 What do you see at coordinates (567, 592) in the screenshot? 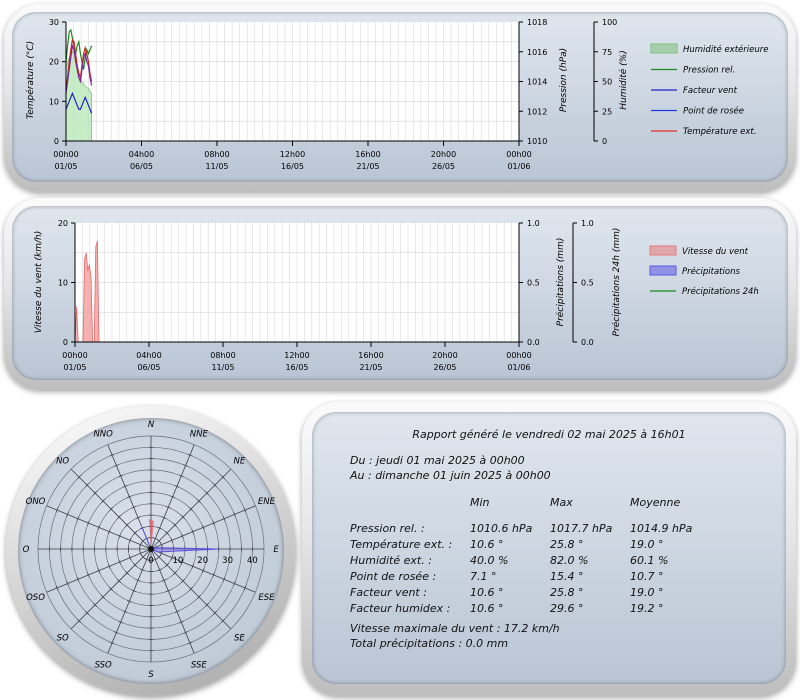
I see `report-cell-max: 25.8 °` at bounding box center [567, 592].